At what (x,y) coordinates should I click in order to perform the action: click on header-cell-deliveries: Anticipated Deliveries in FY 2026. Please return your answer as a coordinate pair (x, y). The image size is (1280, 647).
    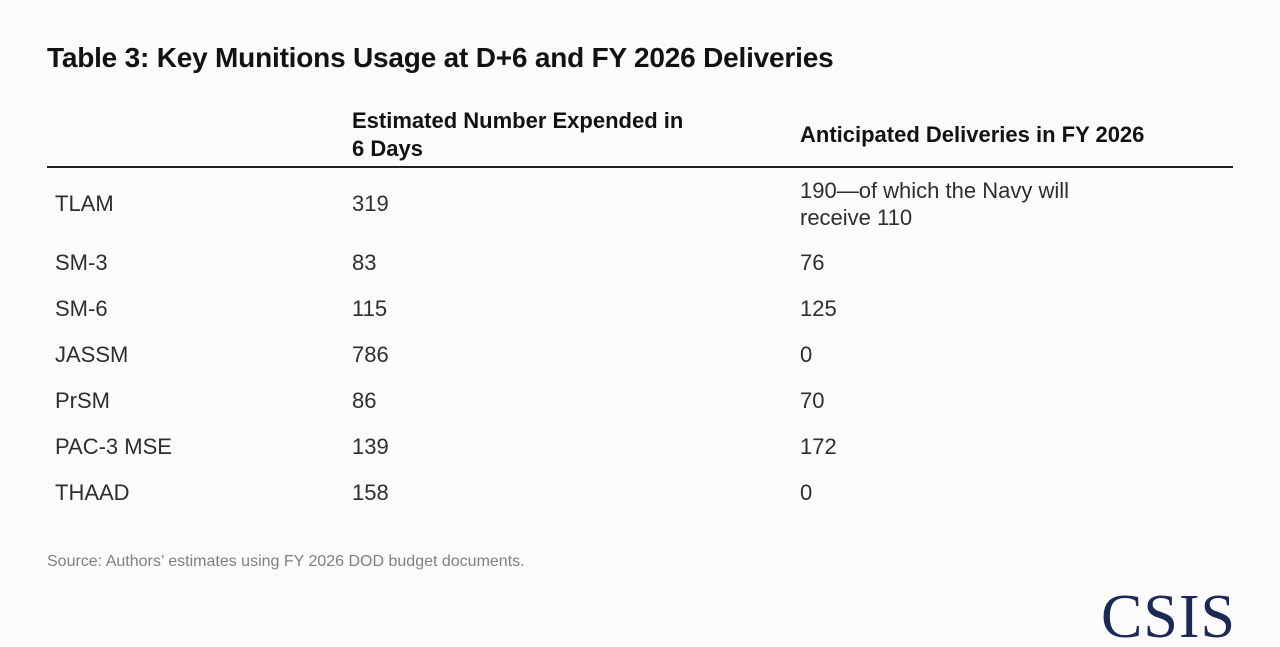
    Looking at the image, I should click on (972, 135).